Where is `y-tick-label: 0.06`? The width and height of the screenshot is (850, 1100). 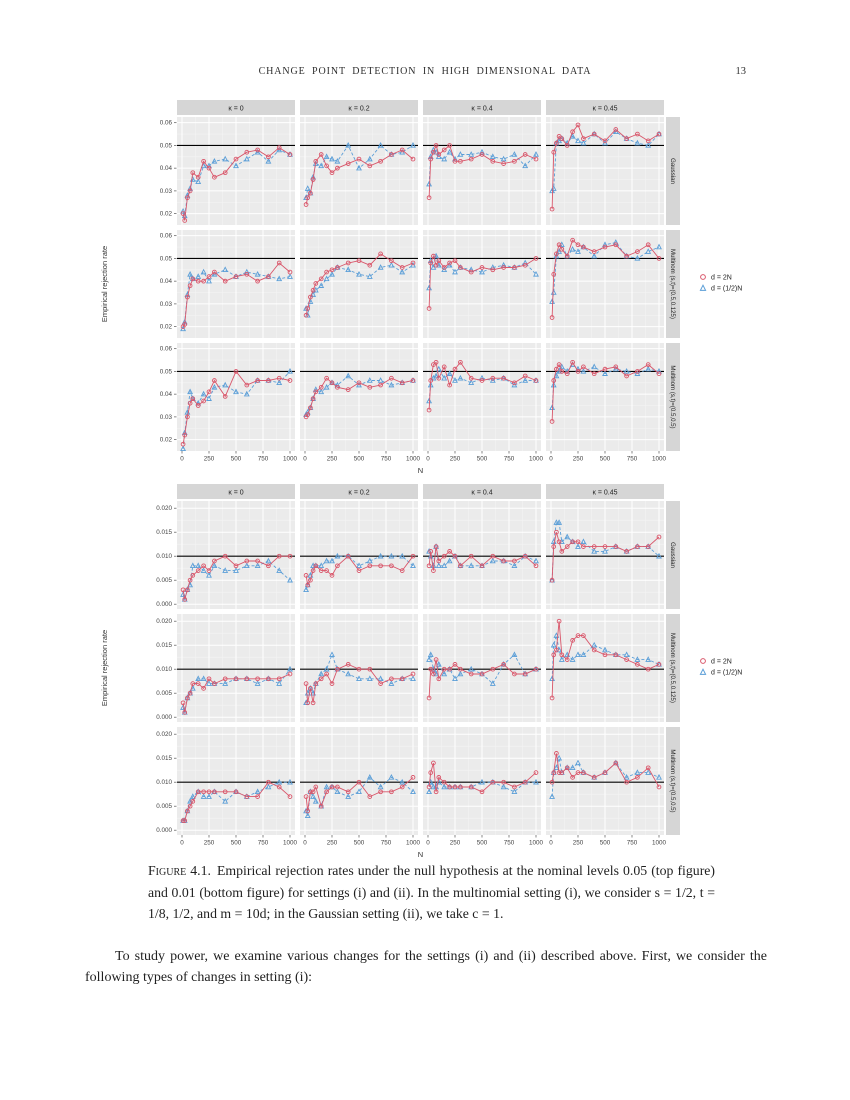
y-tick-label: 0.06 is located at coordinates (166, 236).